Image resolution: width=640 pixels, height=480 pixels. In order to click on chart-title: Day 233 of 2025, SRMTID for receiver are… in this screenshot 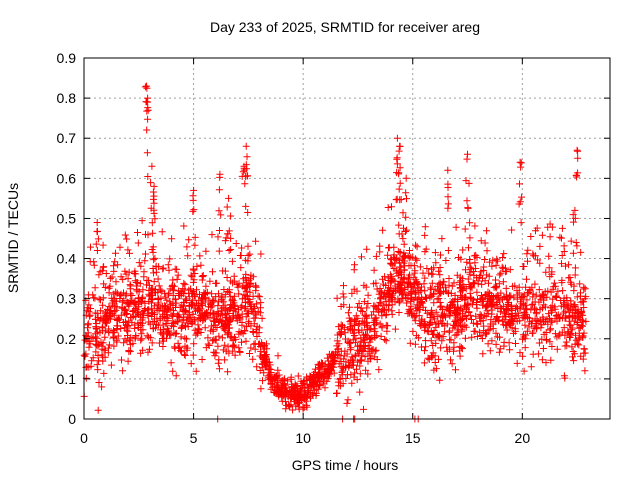, I will do `click(345, 27)`.